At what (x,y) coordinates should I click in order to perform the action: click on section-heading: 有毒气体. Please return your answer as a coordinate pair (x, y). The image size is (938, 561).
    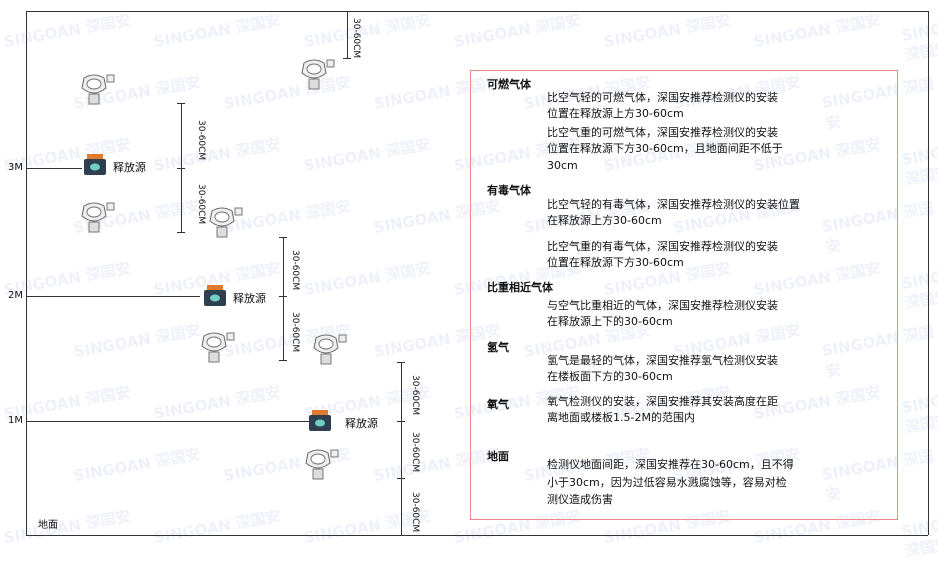
    Looking at the image, I should click on (509, 190).